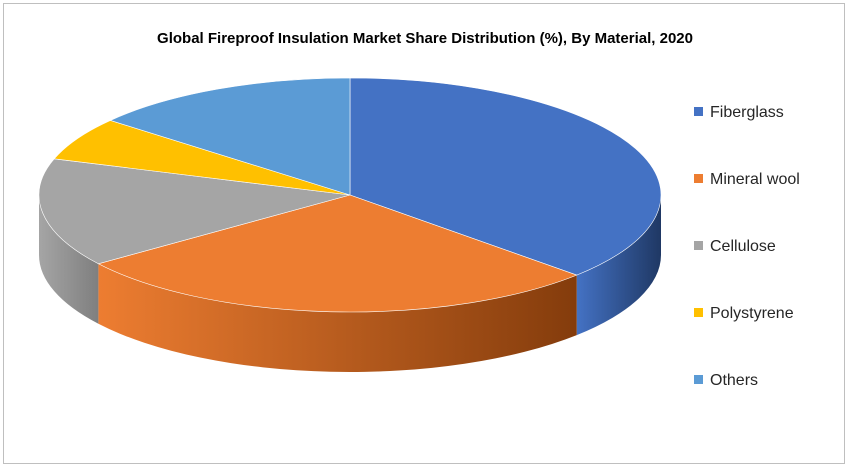  I want to click on pie-slice-mineral-wool, so click(337, 253).